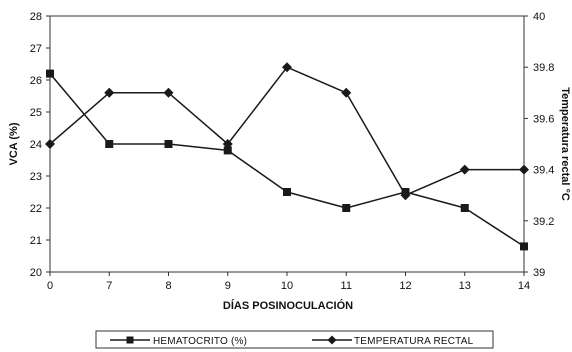 The width and height of the screenshot is (572, 352). I want to click on x-tick-label: 10, so click(287, 286).